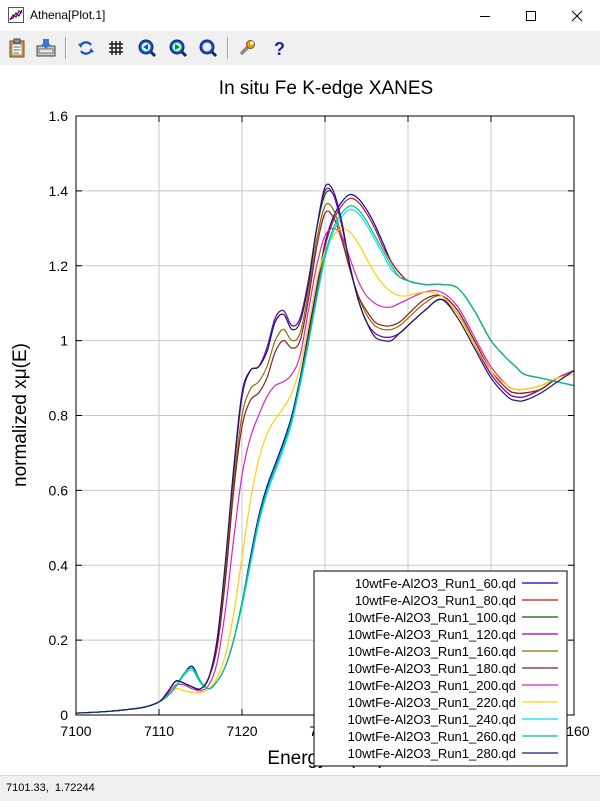 The height and width of the screenshot is (801, 600). I want to click on legend-label: 10wtFe-Al2O3_Run1_160.qd, so click(432, 651).